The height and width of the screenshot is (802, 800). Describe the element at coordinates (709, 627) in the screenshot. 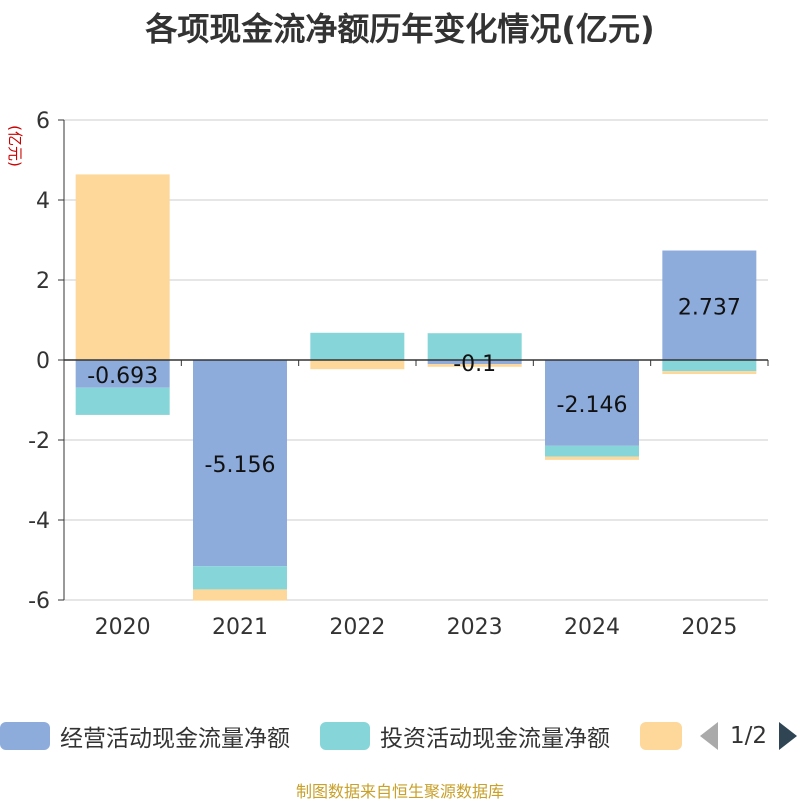

I see `x-tick-label-2025: 2025` at that location.